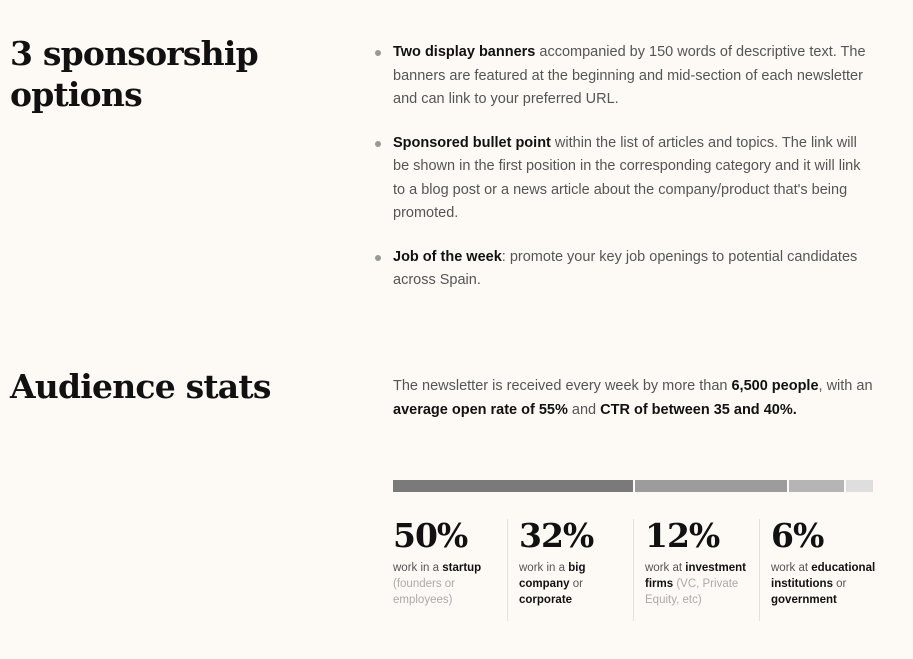 The height and width of the screenshot is (659, 913). Describe the element at coordinates (698, 409) in the screenshot. I see `ctr-rate: CTR of between 35 and 40%.` at that location.